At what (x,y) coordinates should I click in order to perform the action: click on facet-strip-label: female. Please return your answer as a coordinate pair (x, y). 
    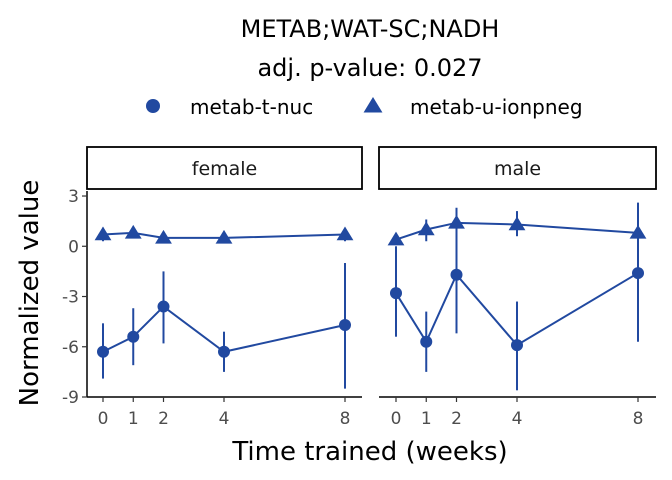
    Looking at the image, I should click on (225, 169).